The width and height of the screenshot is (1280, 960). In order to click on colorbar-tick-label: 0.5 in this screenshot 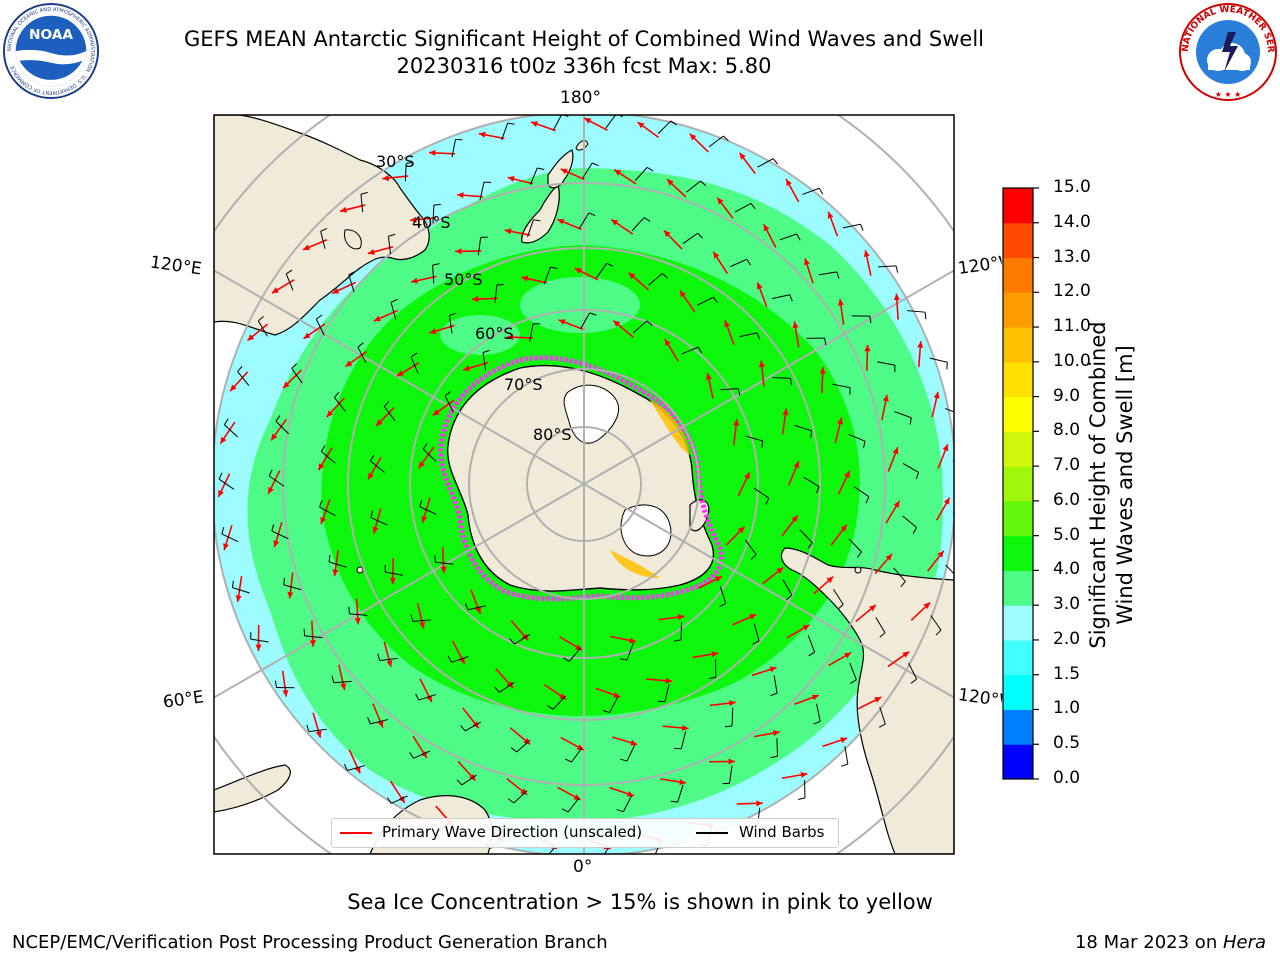, I will do `click(1067, 743)`.